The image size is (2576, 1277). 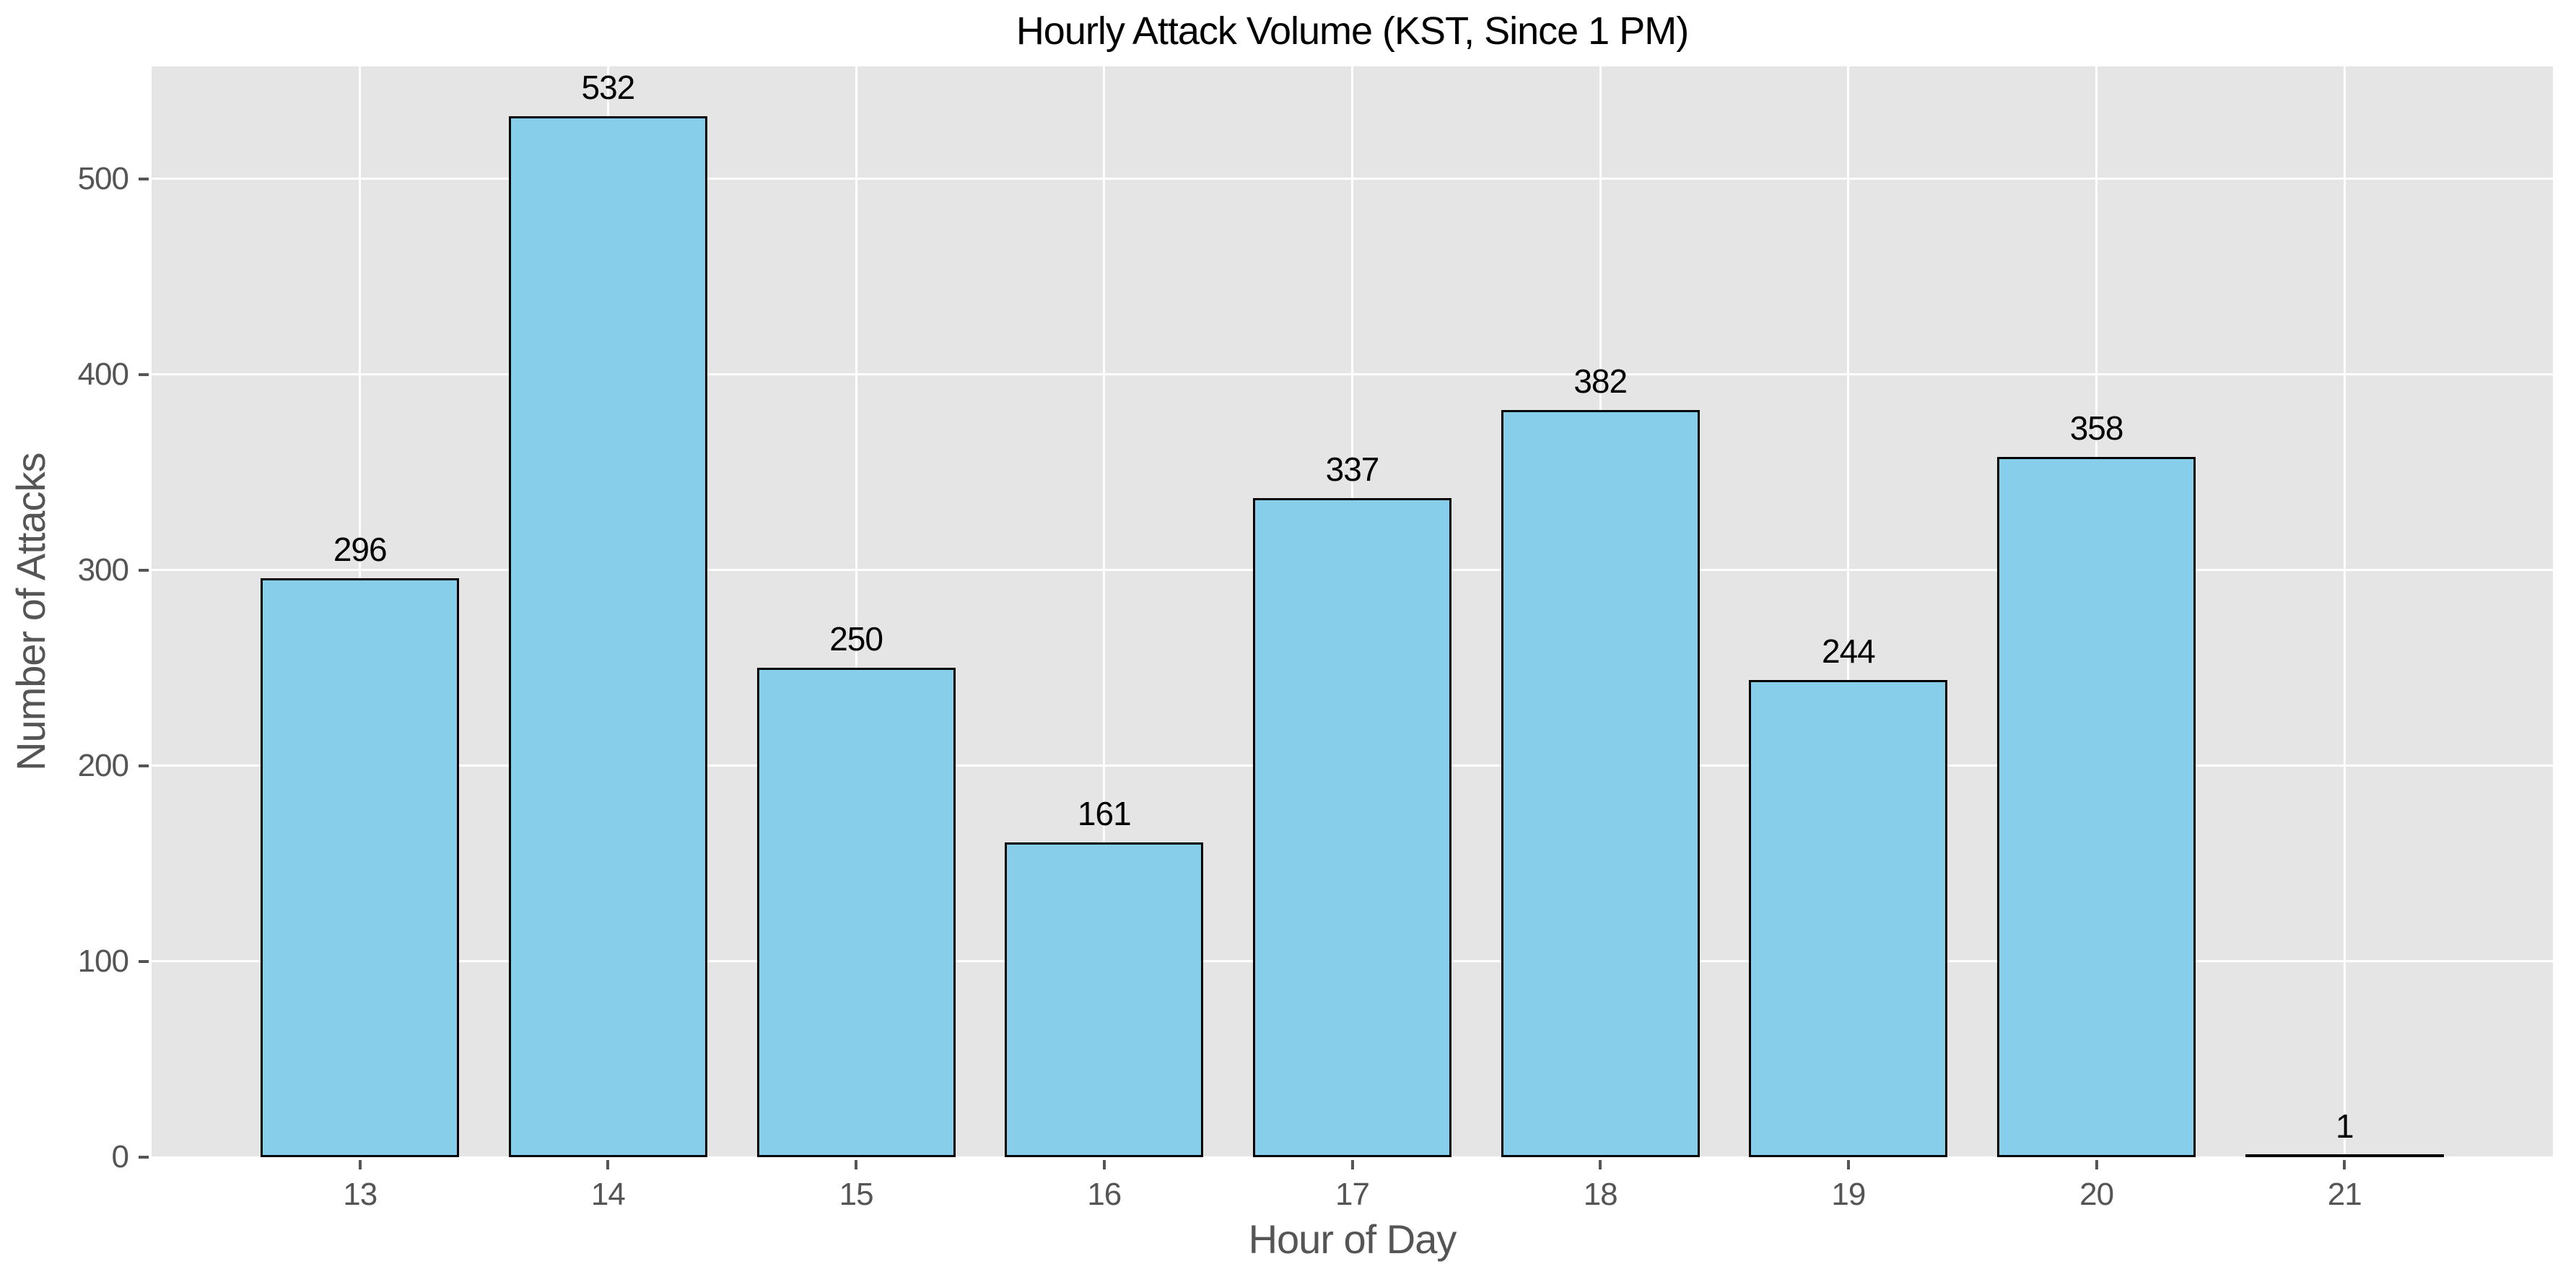 I want to click on bar-value-label: 532, so click(x=608, y=88).